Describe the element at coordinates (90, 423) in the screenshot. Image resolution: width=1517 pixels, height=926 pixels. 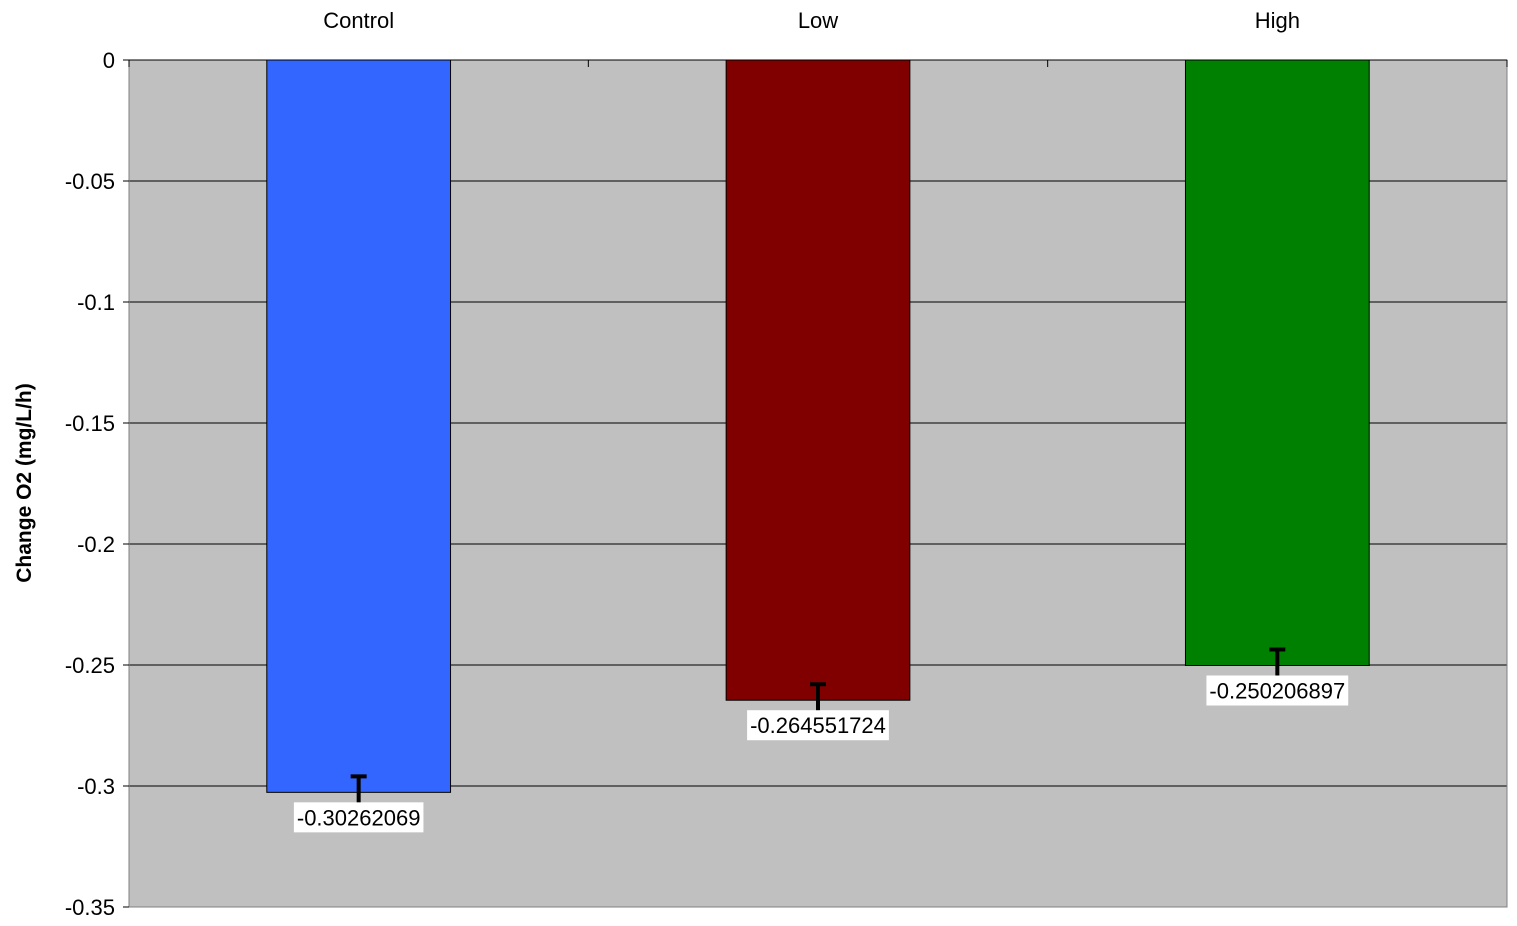
I see `y-tick-label: -0.15` at that location.